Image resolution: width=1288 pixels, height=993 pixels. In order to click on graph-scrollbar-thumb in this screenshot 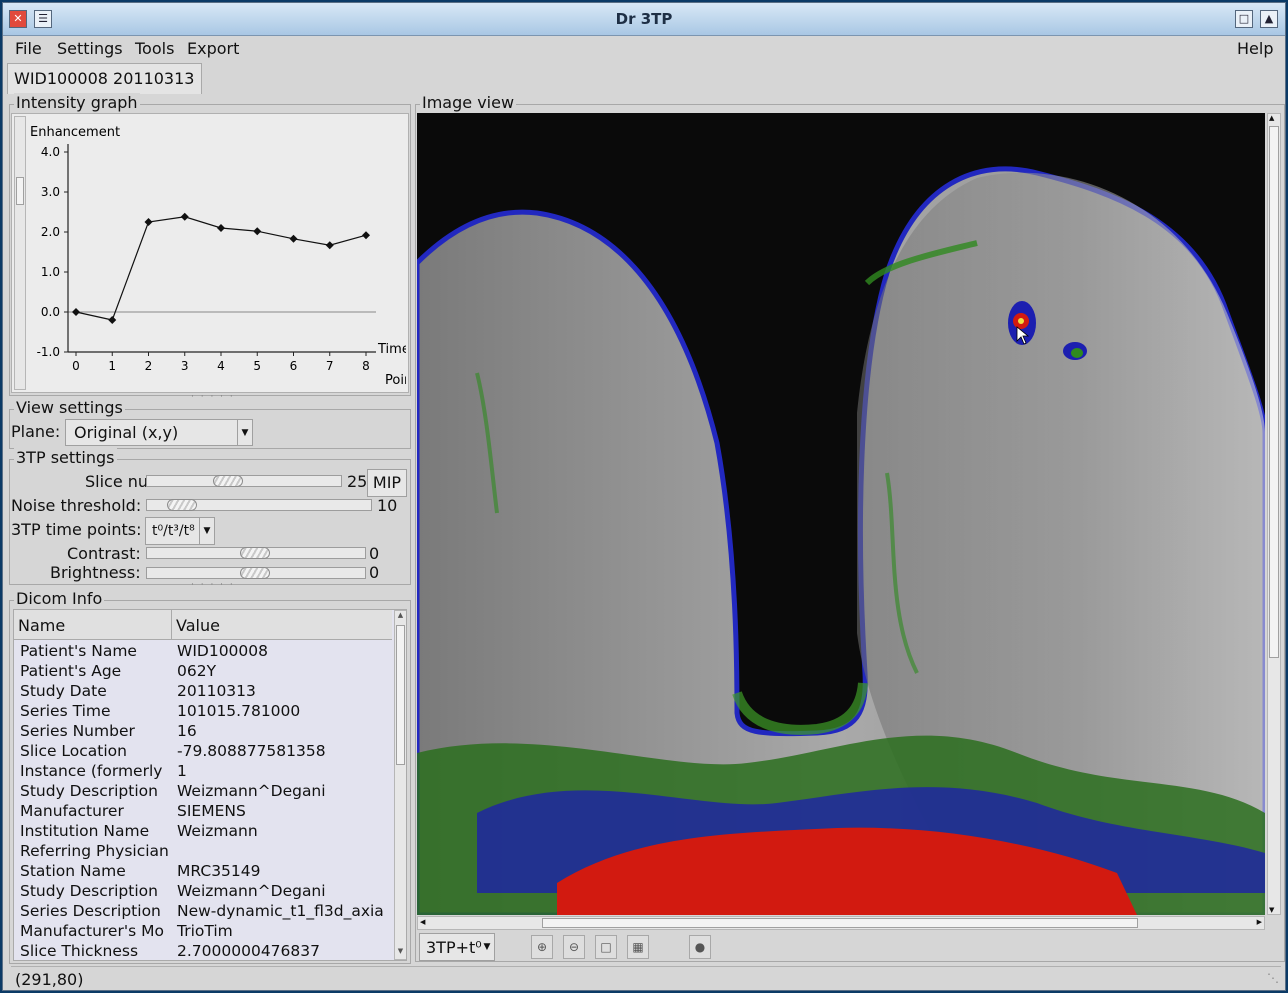, I will do `click(20, 191)`.